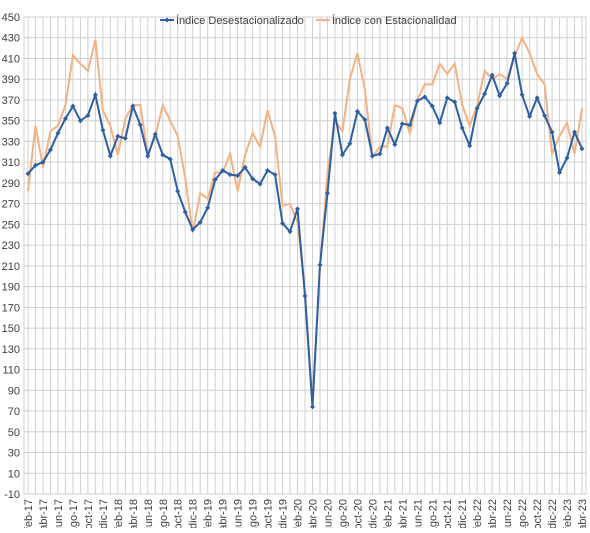 The width and height of the screenshot is (590, 533). Describe the element at coordinates (343, 513) in the screenshot. I see `x-tick-label: ago-20` at that location.